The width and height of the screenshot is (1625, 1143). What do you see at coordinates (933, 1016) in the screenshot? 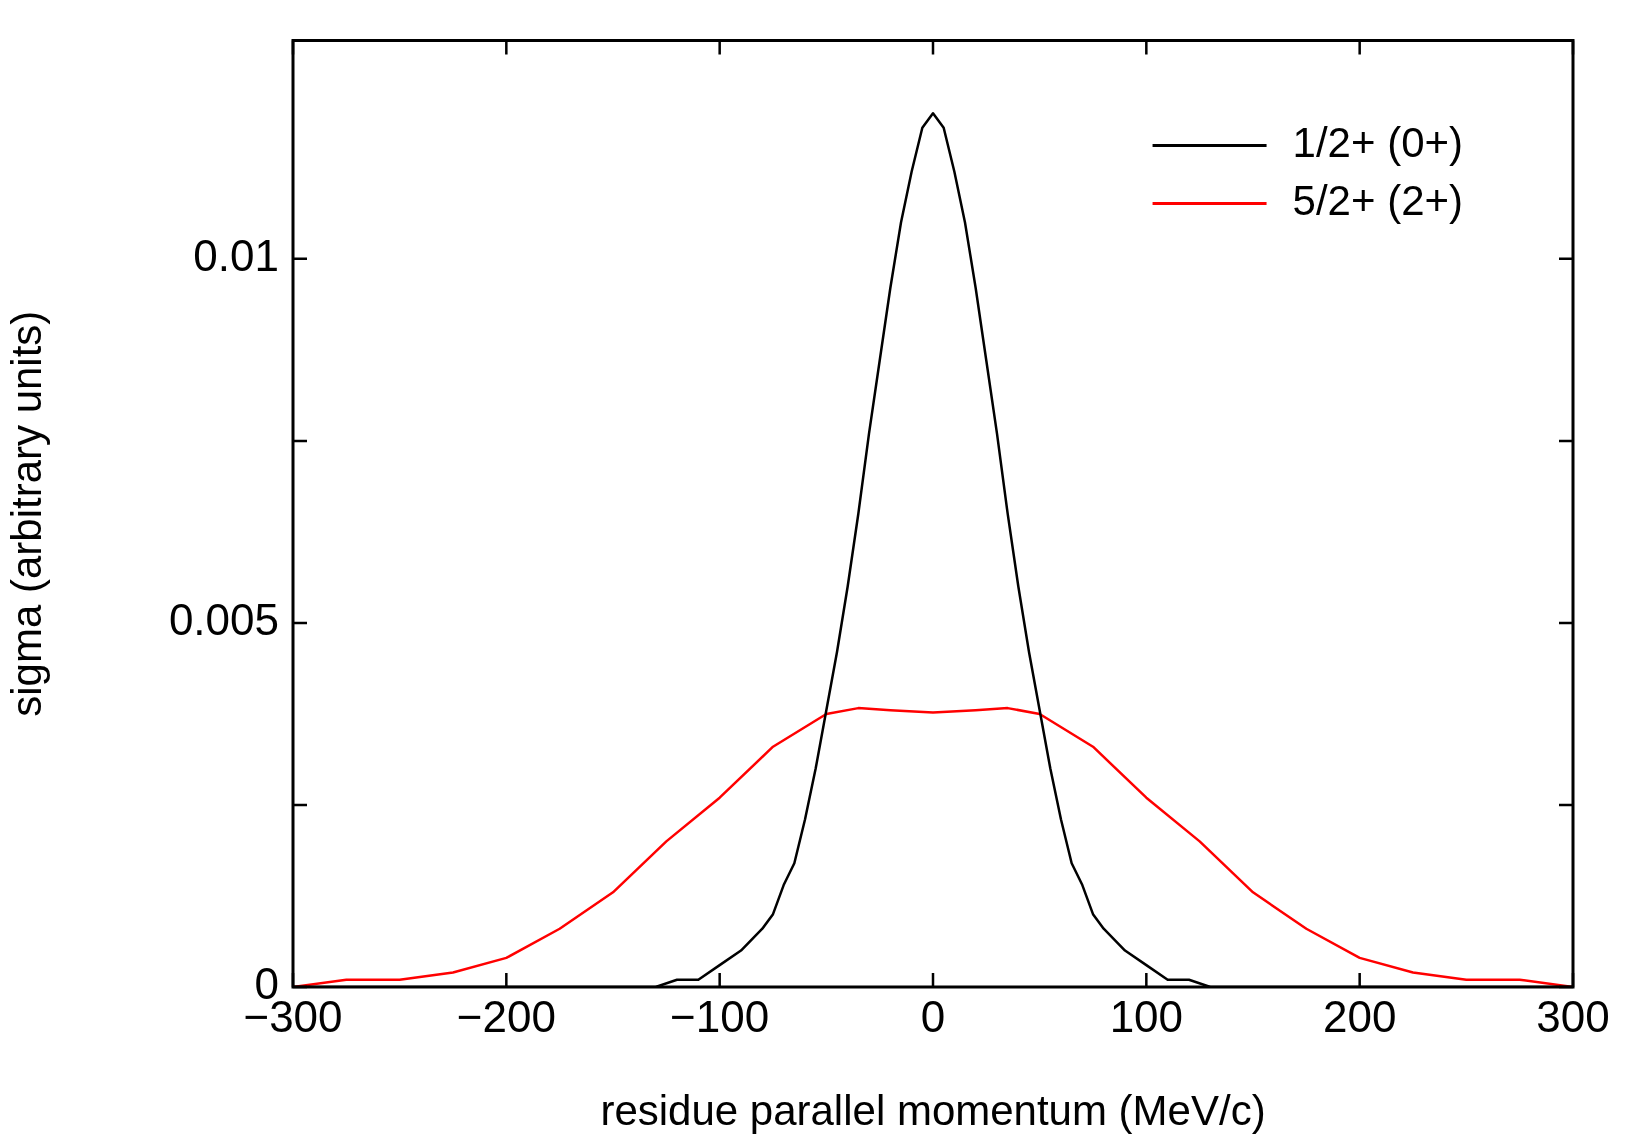
I see `x-tick-label: 0` at bounding box center [933, 1016].